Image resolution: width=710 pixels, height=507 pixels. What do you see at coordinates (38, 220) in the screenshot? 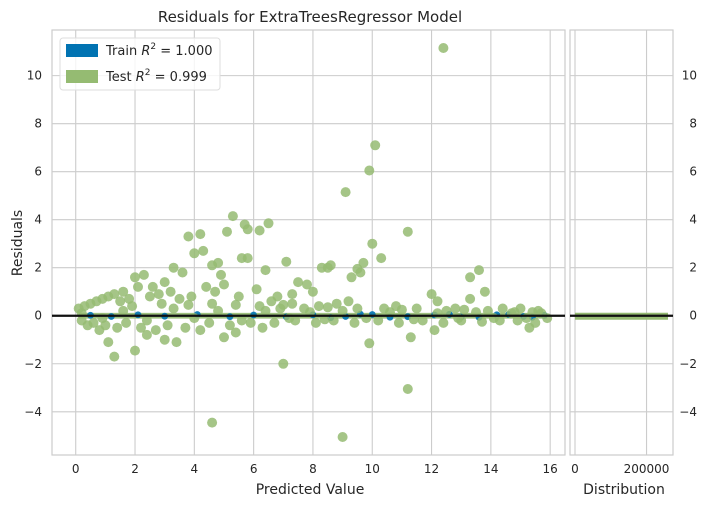
I see `y-tick-label: 4` at bounding box center [38, 220].